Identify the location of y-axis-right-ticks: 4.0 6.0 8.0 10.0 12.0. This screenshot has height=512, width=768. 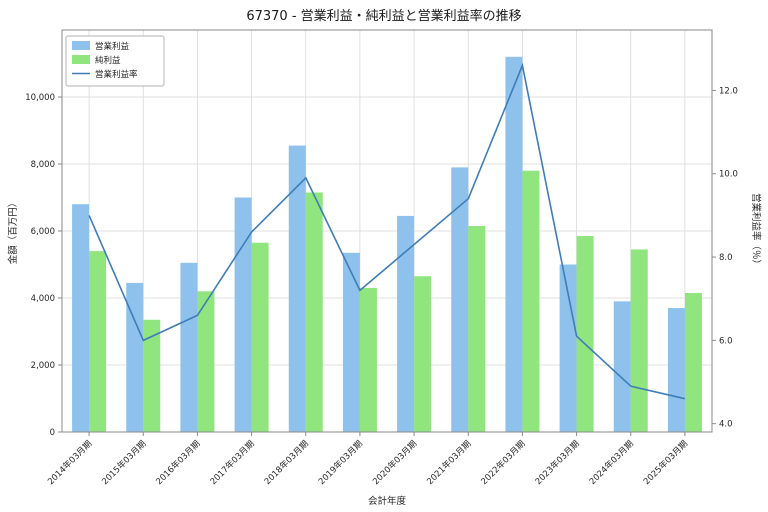
(725, 258).